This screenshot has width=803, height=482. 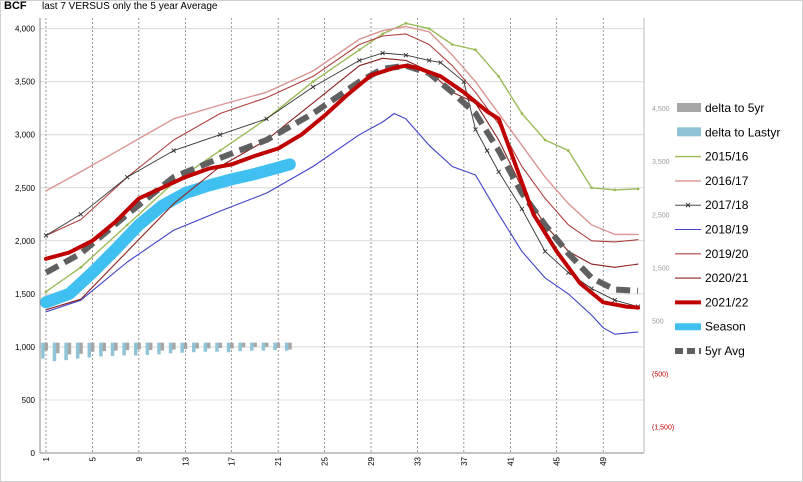 I want to click on y-tick-label: 2,000, so click(x=25, y=241).